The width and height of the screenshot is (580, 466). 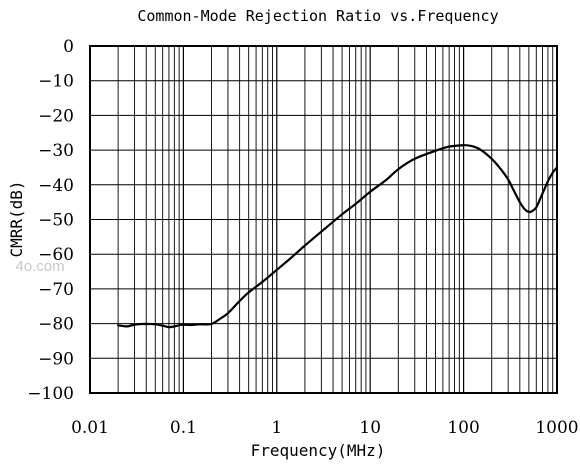 What do you see at coordinates (370, 428) in the screenshot?
I see `x-tick-label: 10` at bounding box center [370, 428].